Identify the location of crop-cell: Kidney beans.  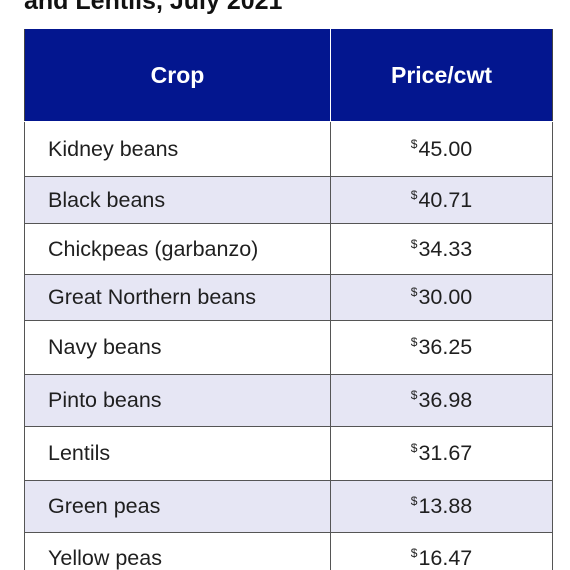
(177, 149).